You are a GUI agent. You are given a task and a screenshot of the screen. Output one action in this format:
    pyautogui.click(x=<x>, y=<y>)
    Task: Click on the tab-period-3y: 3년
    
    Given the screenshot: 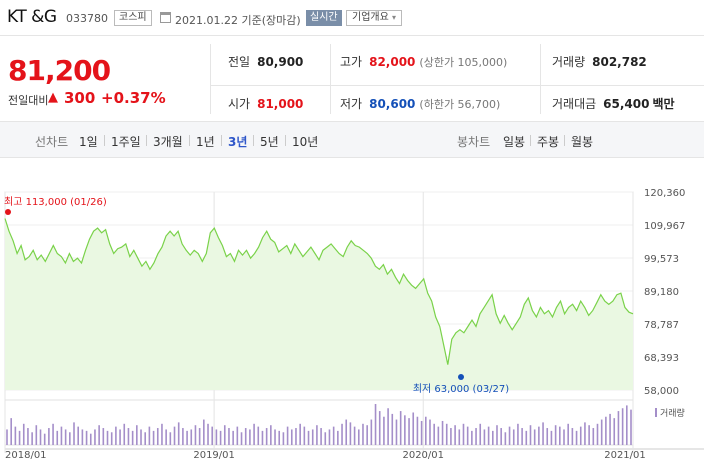 What is the action you would take?
    pyautogui.click(x=238, y=142)
    